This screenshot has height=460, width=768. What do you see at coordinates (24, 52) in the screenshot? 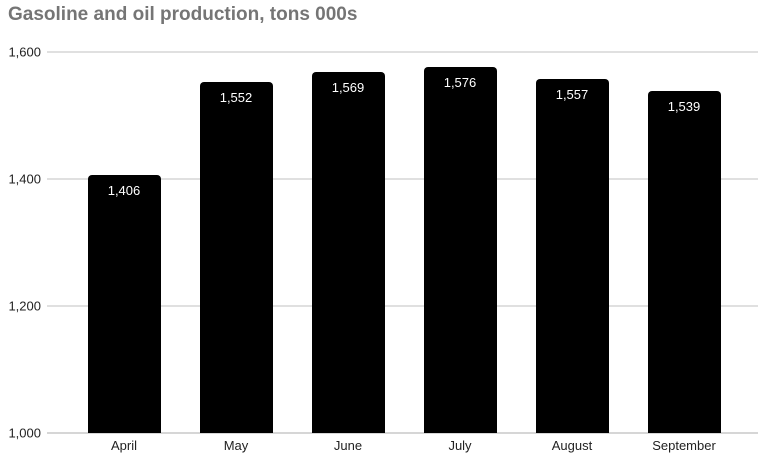
I see `y-axis-tick-label: 1,600` at bounding box center [24, 52].